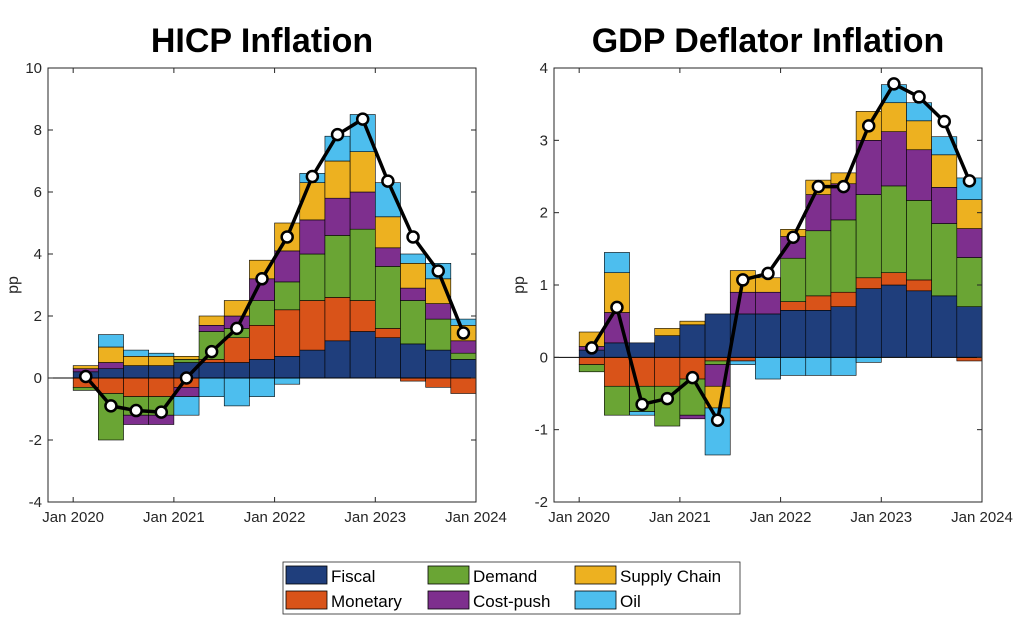 This screenshot has width=1024, height=625. Describe the element at coordinates (595, 600) in the screenshot. I see `legend-swatch-oil` at that location.